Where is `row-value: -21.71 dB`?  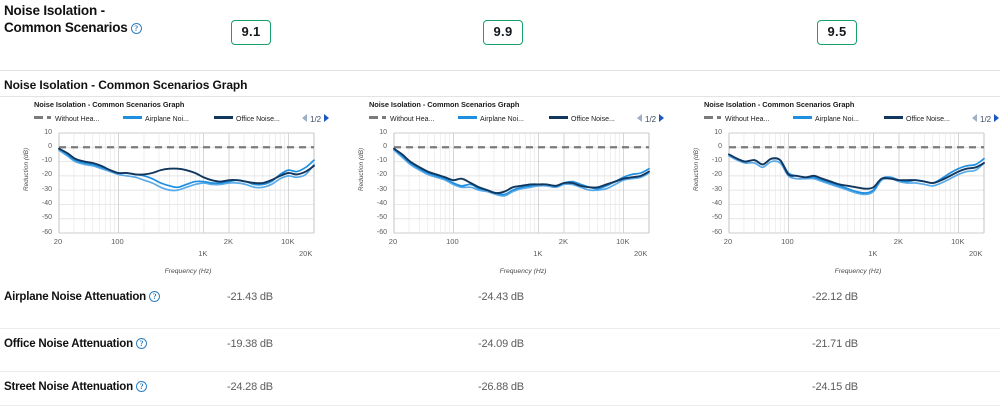
row-value: -21.71 dB is located at coordinates (835, 344).